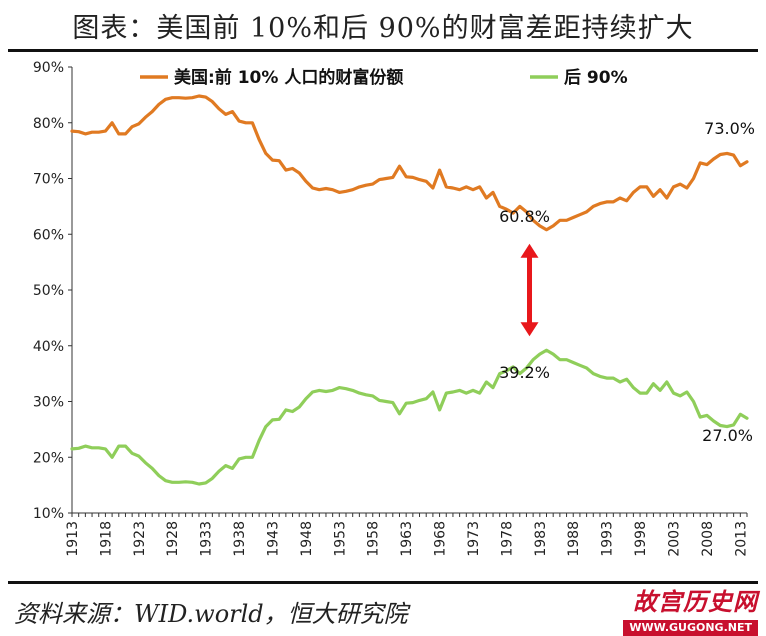 This screenshot has height=636, width=766. Describe the element at coordinates (48, 180) in the screenshot. I see `y-tick-label: 70%` at that location.